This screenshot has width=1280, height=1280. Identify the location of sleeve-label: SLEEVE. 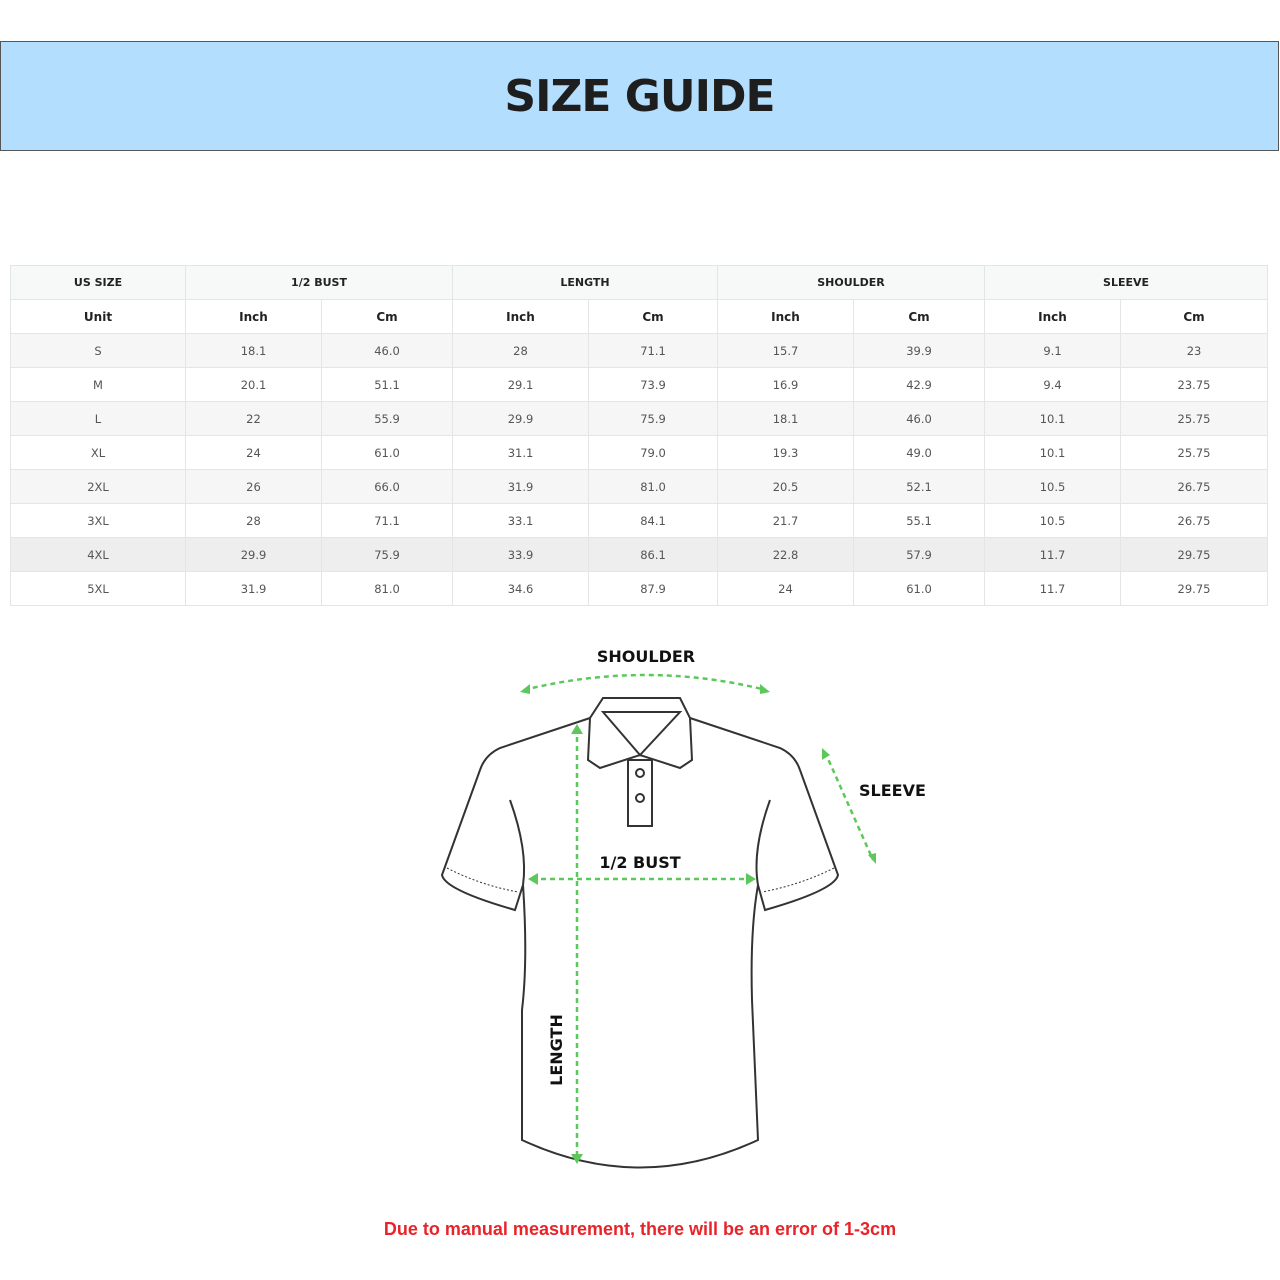
(892, 790).